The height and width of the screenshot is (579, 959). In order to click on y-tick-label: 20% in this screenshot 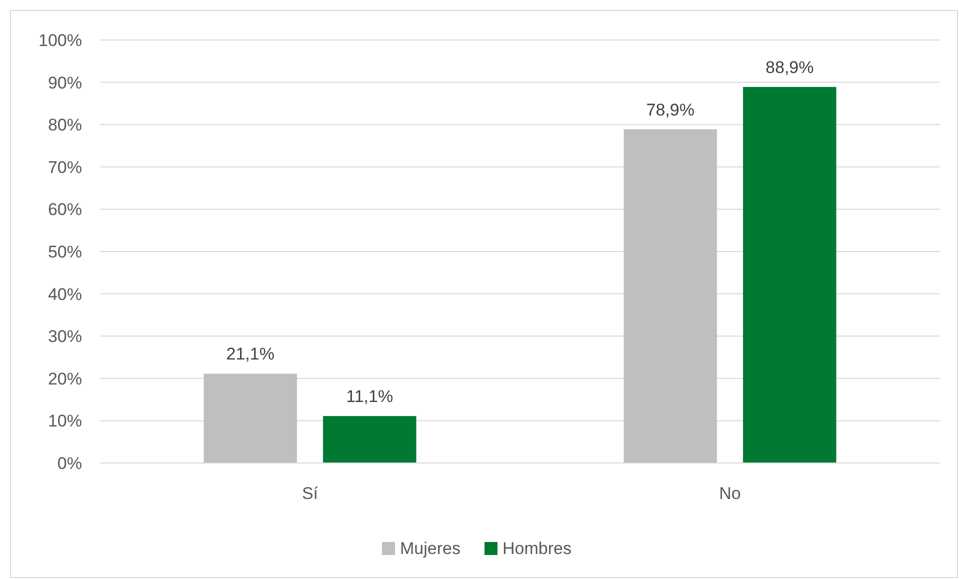, I will do `click(65, 378)`.